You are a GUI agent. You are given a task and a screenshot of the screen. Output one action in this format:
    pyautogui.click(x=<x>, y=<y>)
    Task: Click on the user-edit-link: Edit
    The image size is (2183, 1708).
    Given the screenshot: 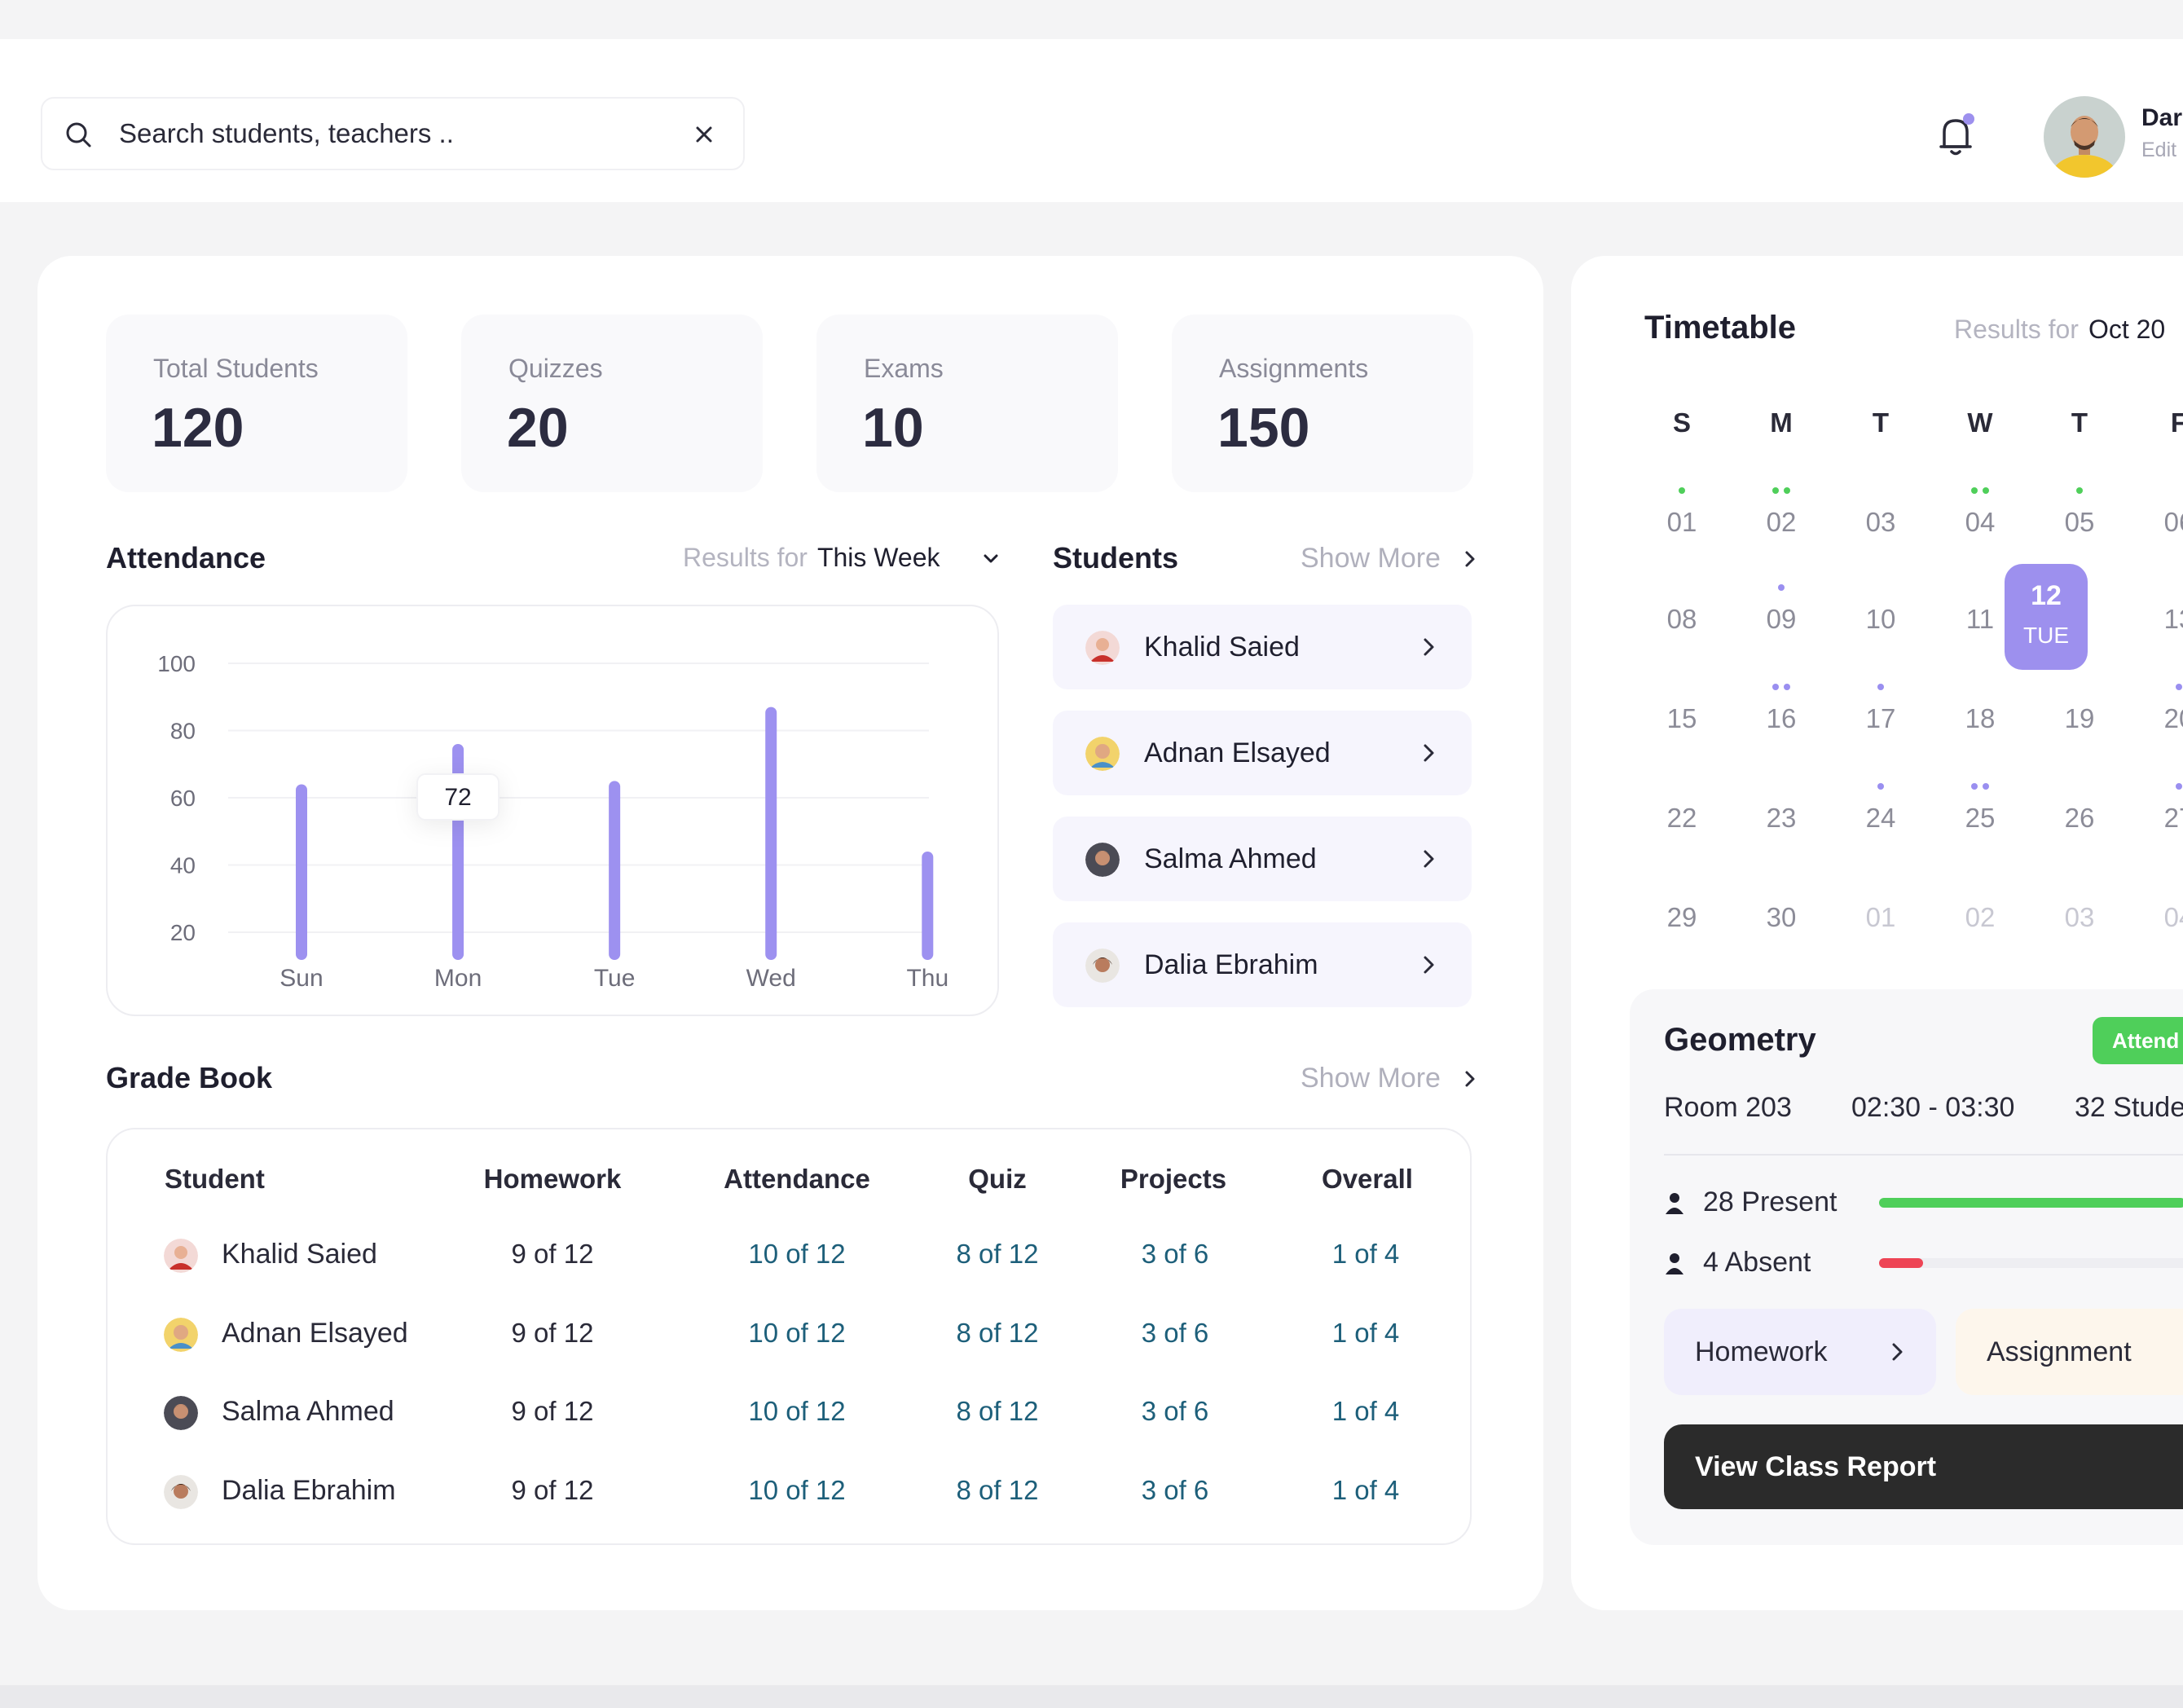 What is the action you would take?
    pyautogui.click(x=2159, y=150)
    